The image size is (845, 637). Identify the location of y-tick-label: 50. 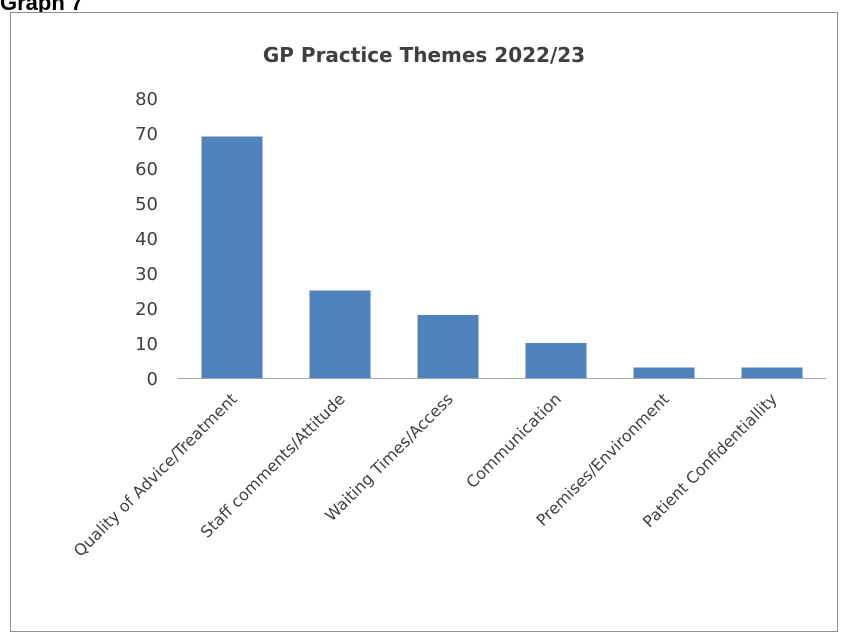
(146, 204).